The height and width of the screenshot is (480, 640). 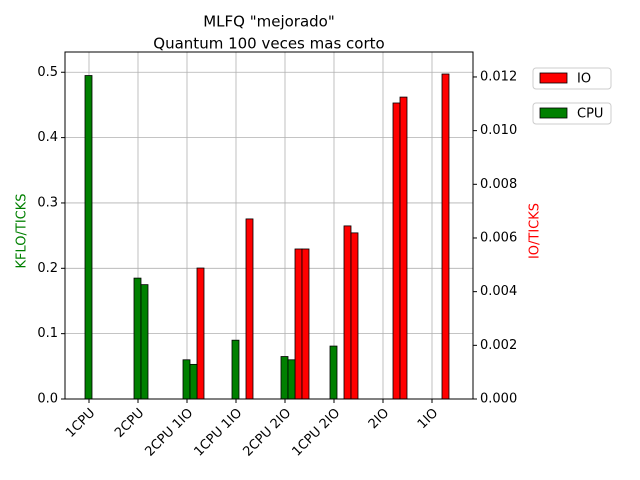 What do you see at coordinates (498, 76) in the screenshot?
I see `y2-tick-label: 0.012` at bounding box center [498, 76].